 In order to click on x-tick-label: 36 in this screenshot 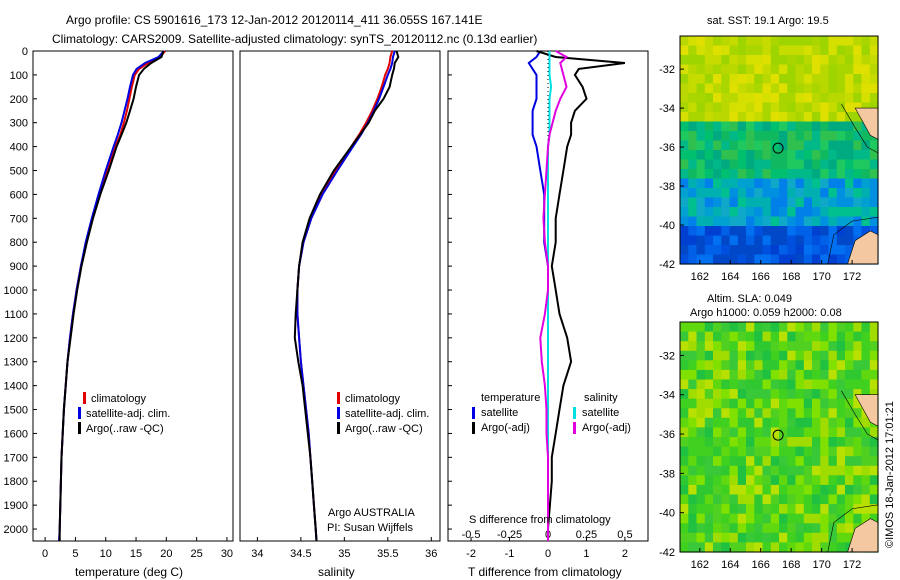, I will do `click(431, 554)`.